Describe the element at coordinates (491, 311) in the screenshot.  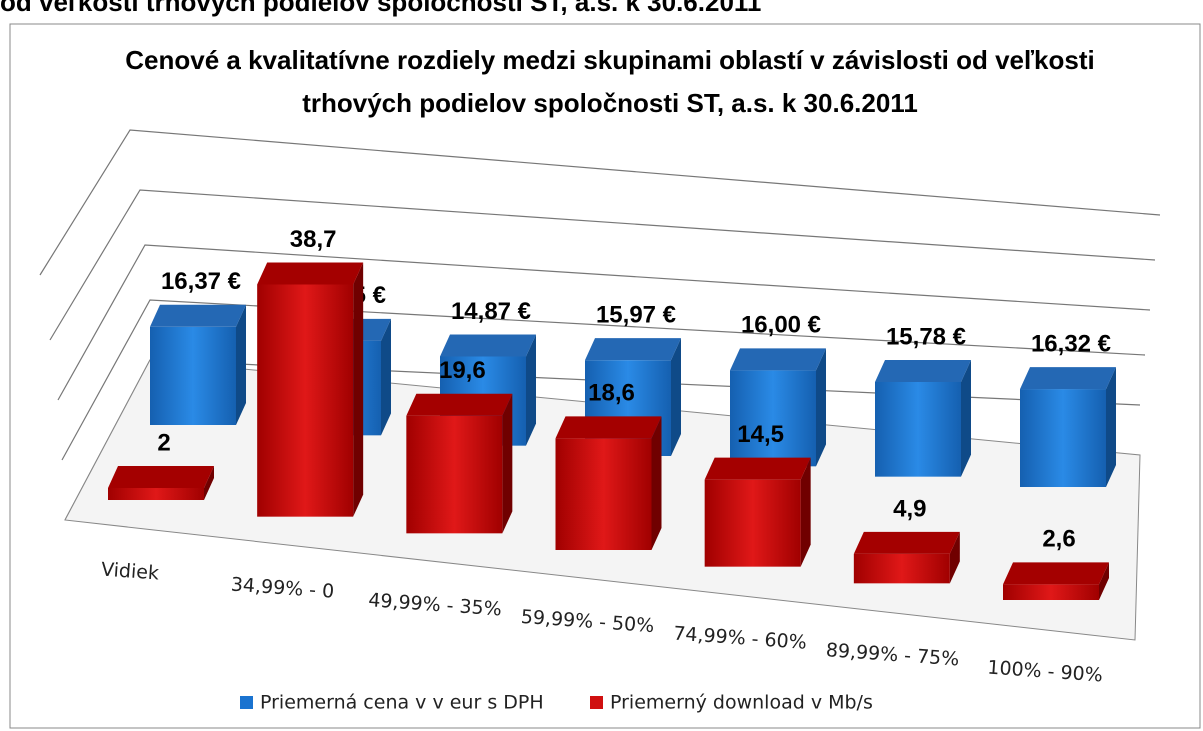
I see `value-label: 14,87 €` at that location.